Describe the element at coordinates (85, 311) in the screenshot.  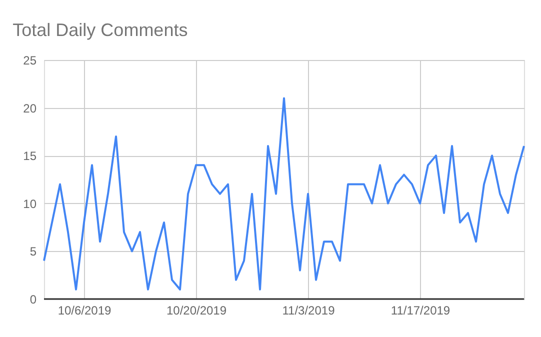
I see `x-tick-label: 10/6/2019` at that location.